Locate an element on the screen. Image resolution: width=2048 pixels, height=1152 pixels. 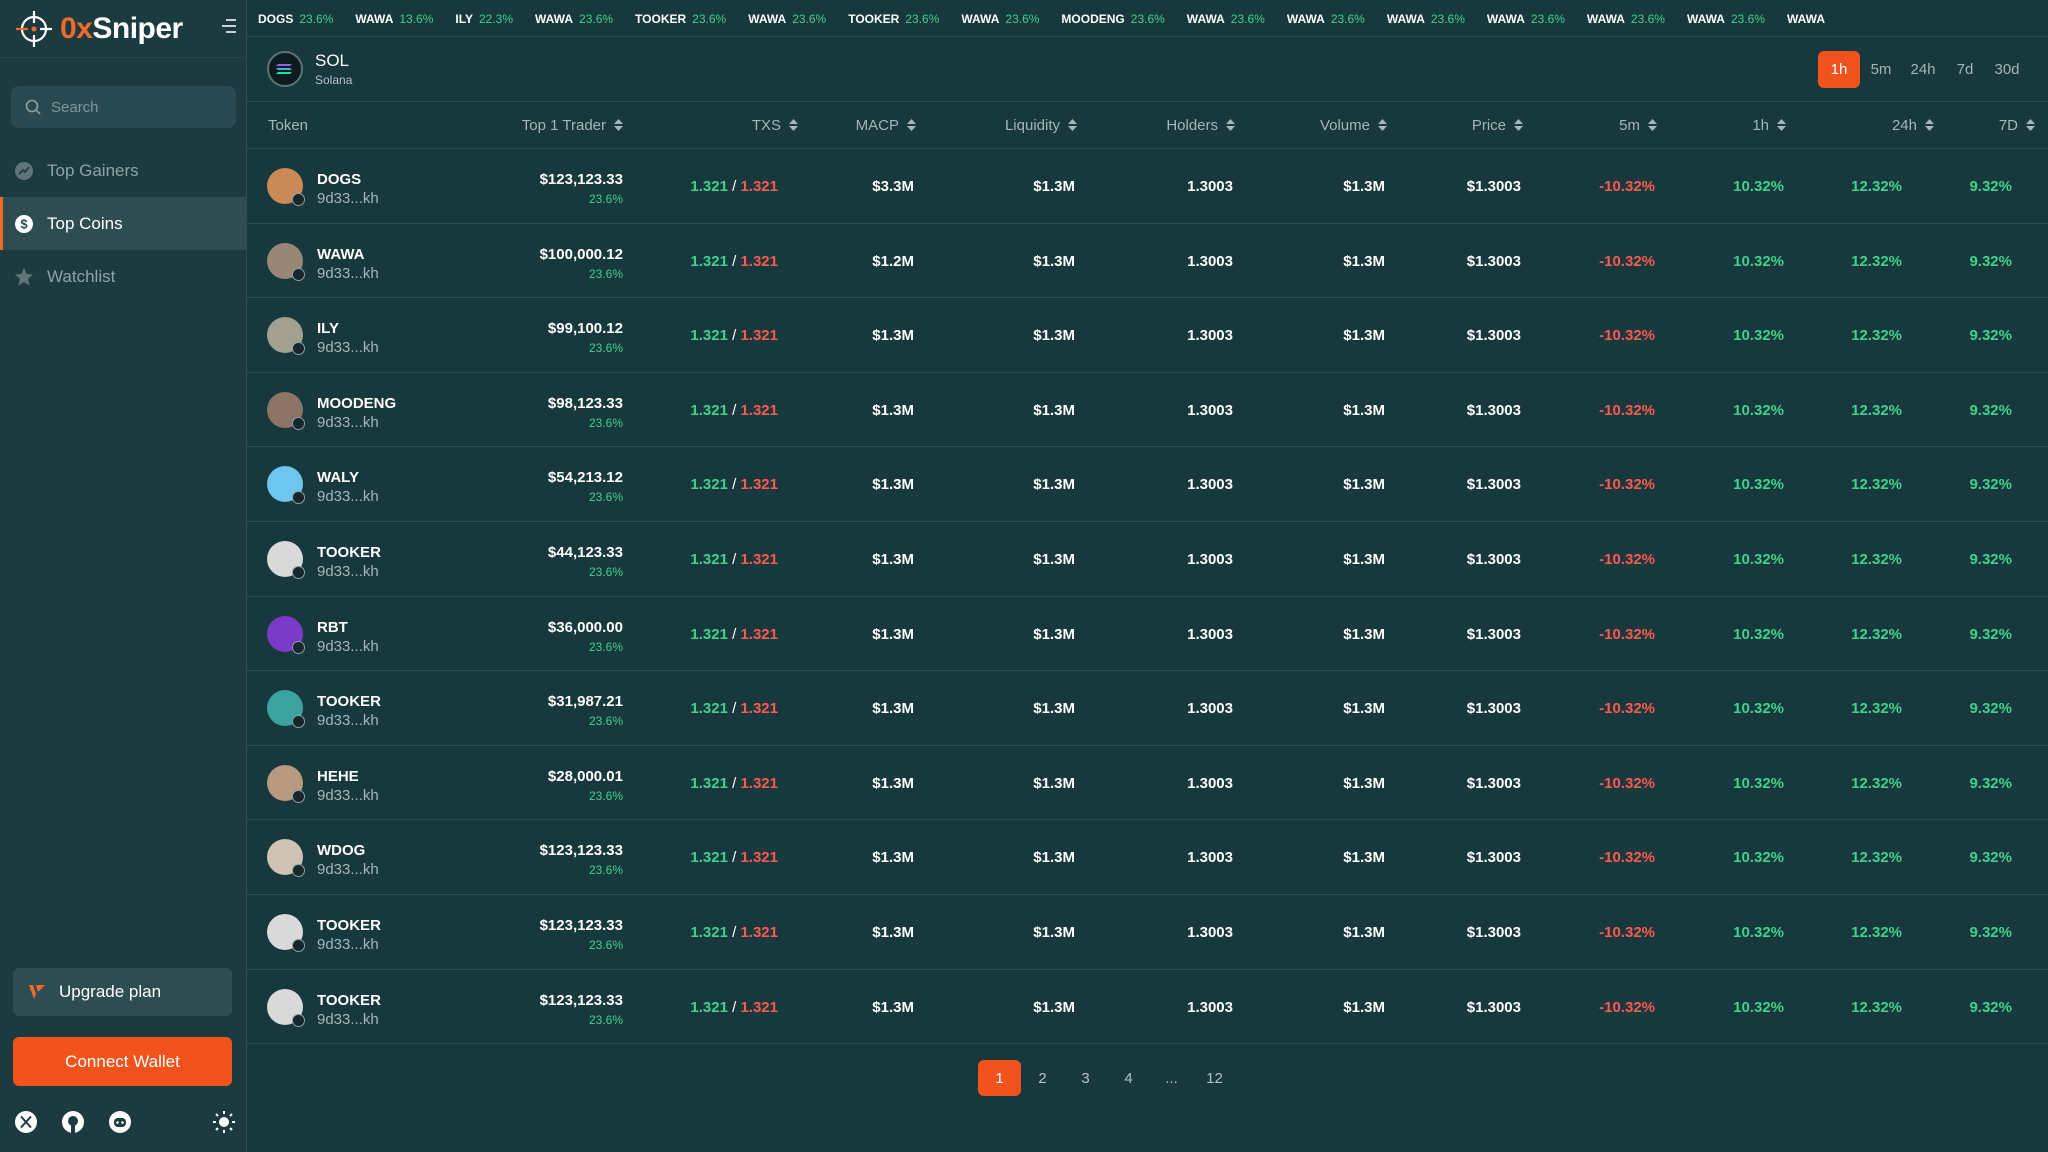
solana-logo-icon is located at coordinates (285, 69).